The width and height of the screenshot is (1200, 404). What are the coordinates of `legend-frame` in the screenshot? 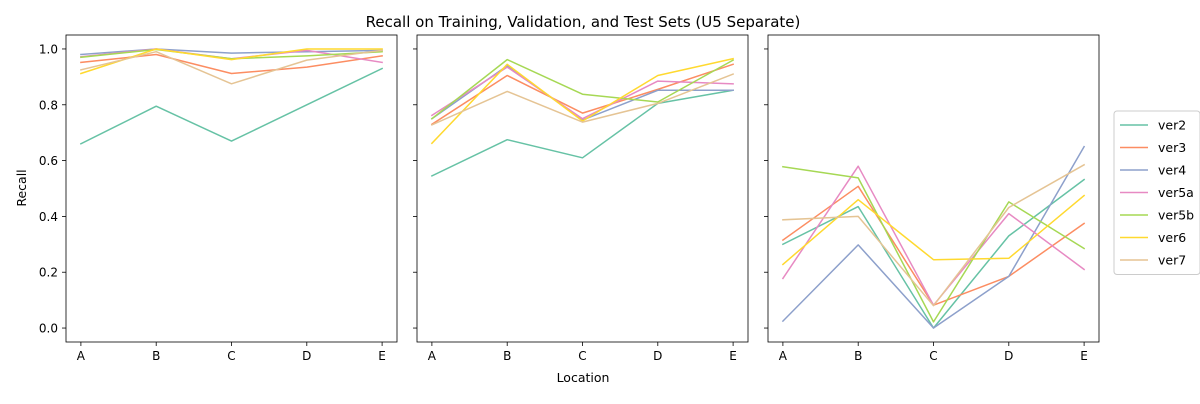 It's located at (1156, 192).